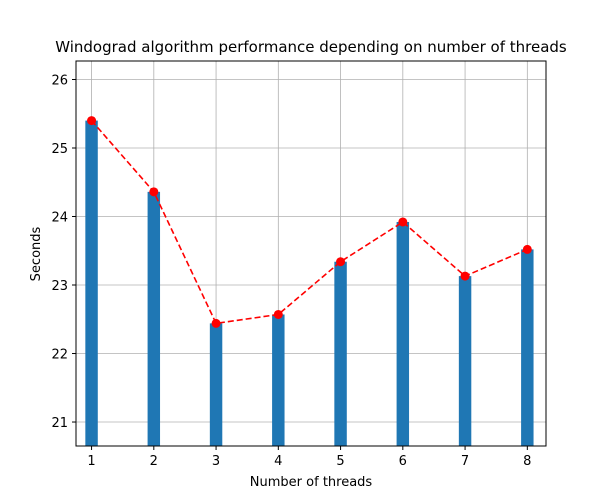 The image size is (607, 501). What do you see at coordinates (59, 423) in the screenshot?
I see `y-tick-label: 21` at bounding box center [59, 423].